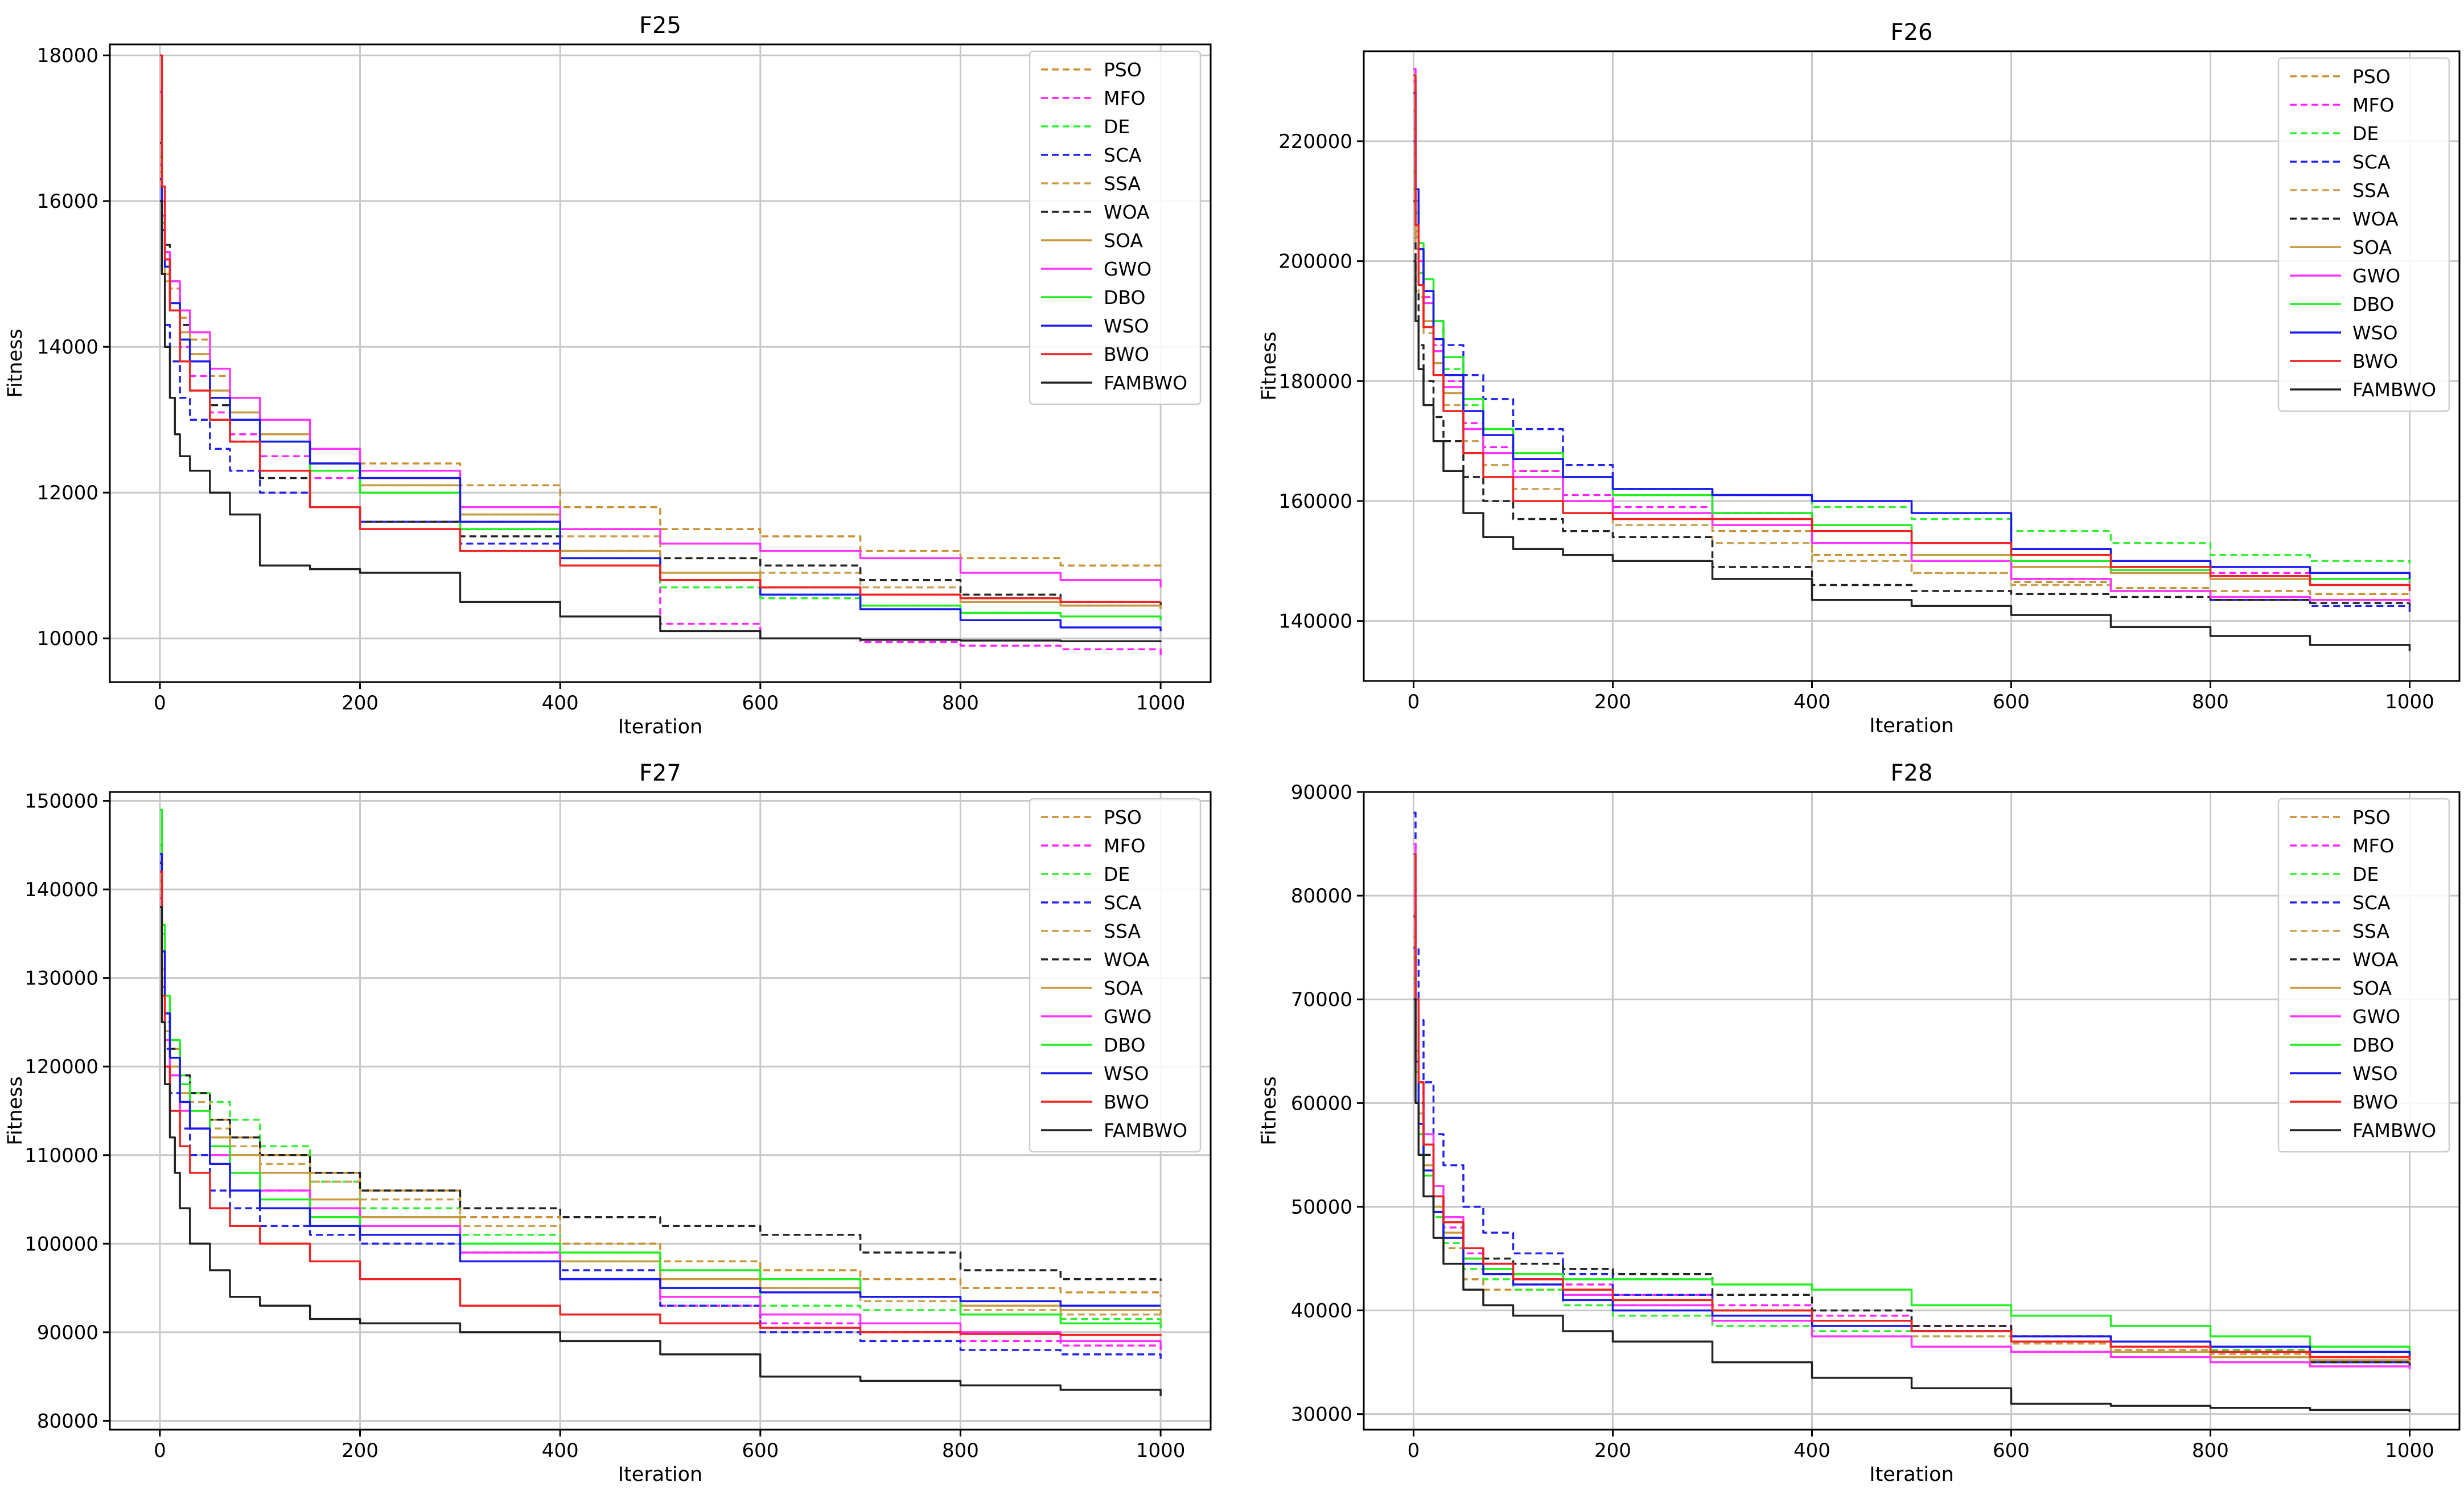  Describe the element at coordinates (1321, 1207) in the screenshot. I see `y-tick-label: 50000` at that location.